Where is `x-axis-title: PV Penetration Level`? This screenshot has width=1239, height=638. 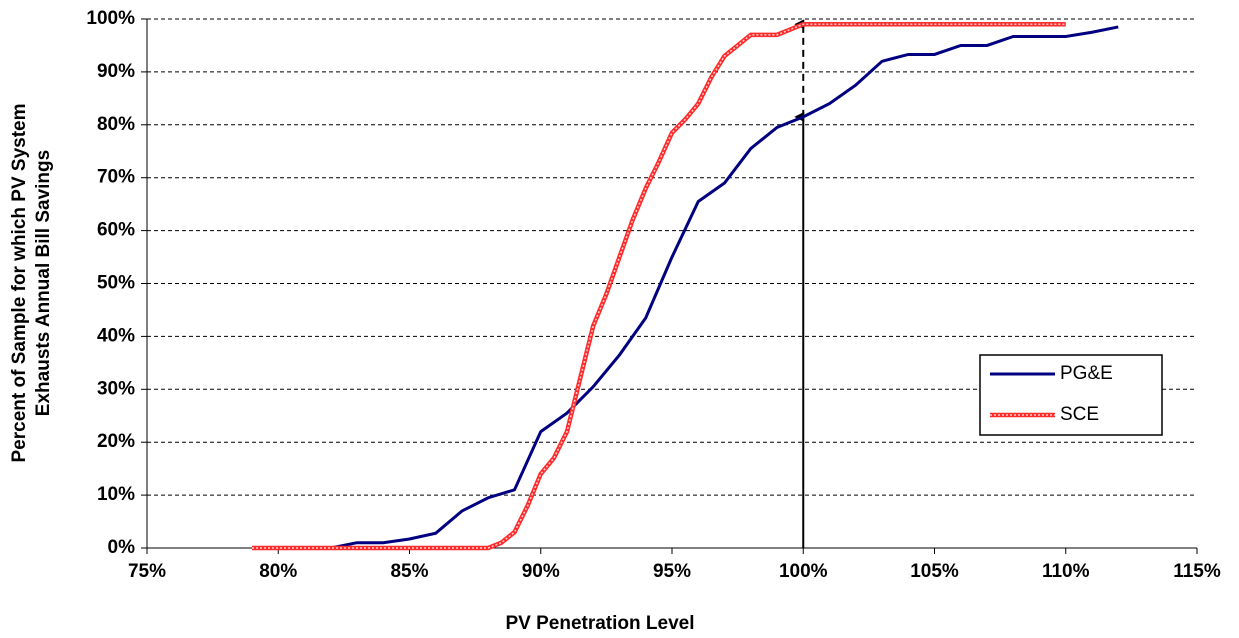
x-axis-title: PV Penetration Level is located at coordinates (599, 623).